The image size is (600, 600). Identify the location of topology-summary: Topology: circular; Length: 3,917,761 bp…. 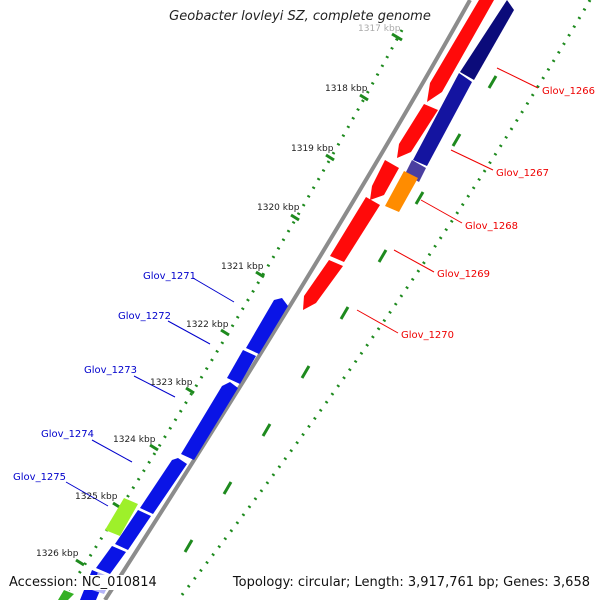
(411, 582).